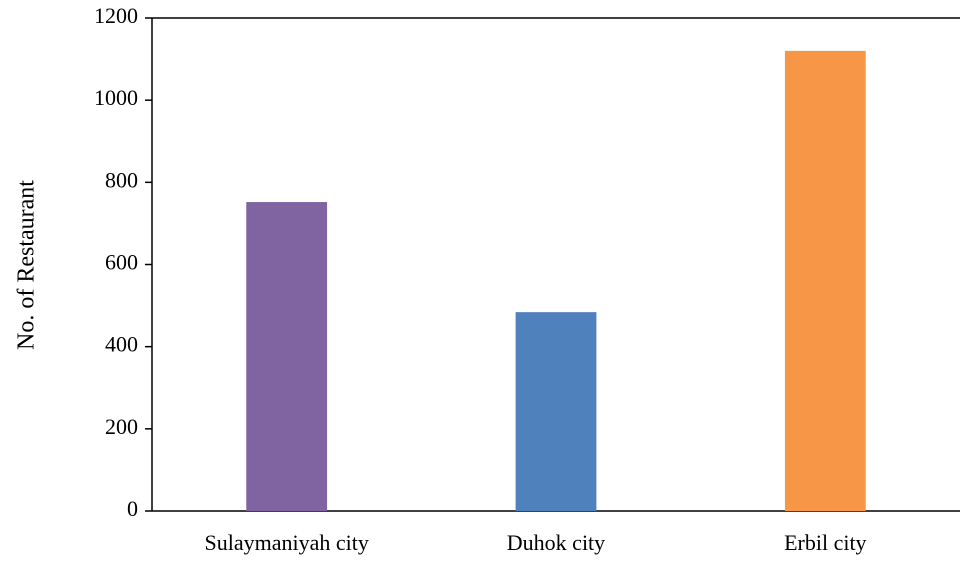 This screenshot has height=566, width=962. Describe the element at coordinates (825, 542) in the screenshot. I see `x-tick-label: Erbil city` at that location.